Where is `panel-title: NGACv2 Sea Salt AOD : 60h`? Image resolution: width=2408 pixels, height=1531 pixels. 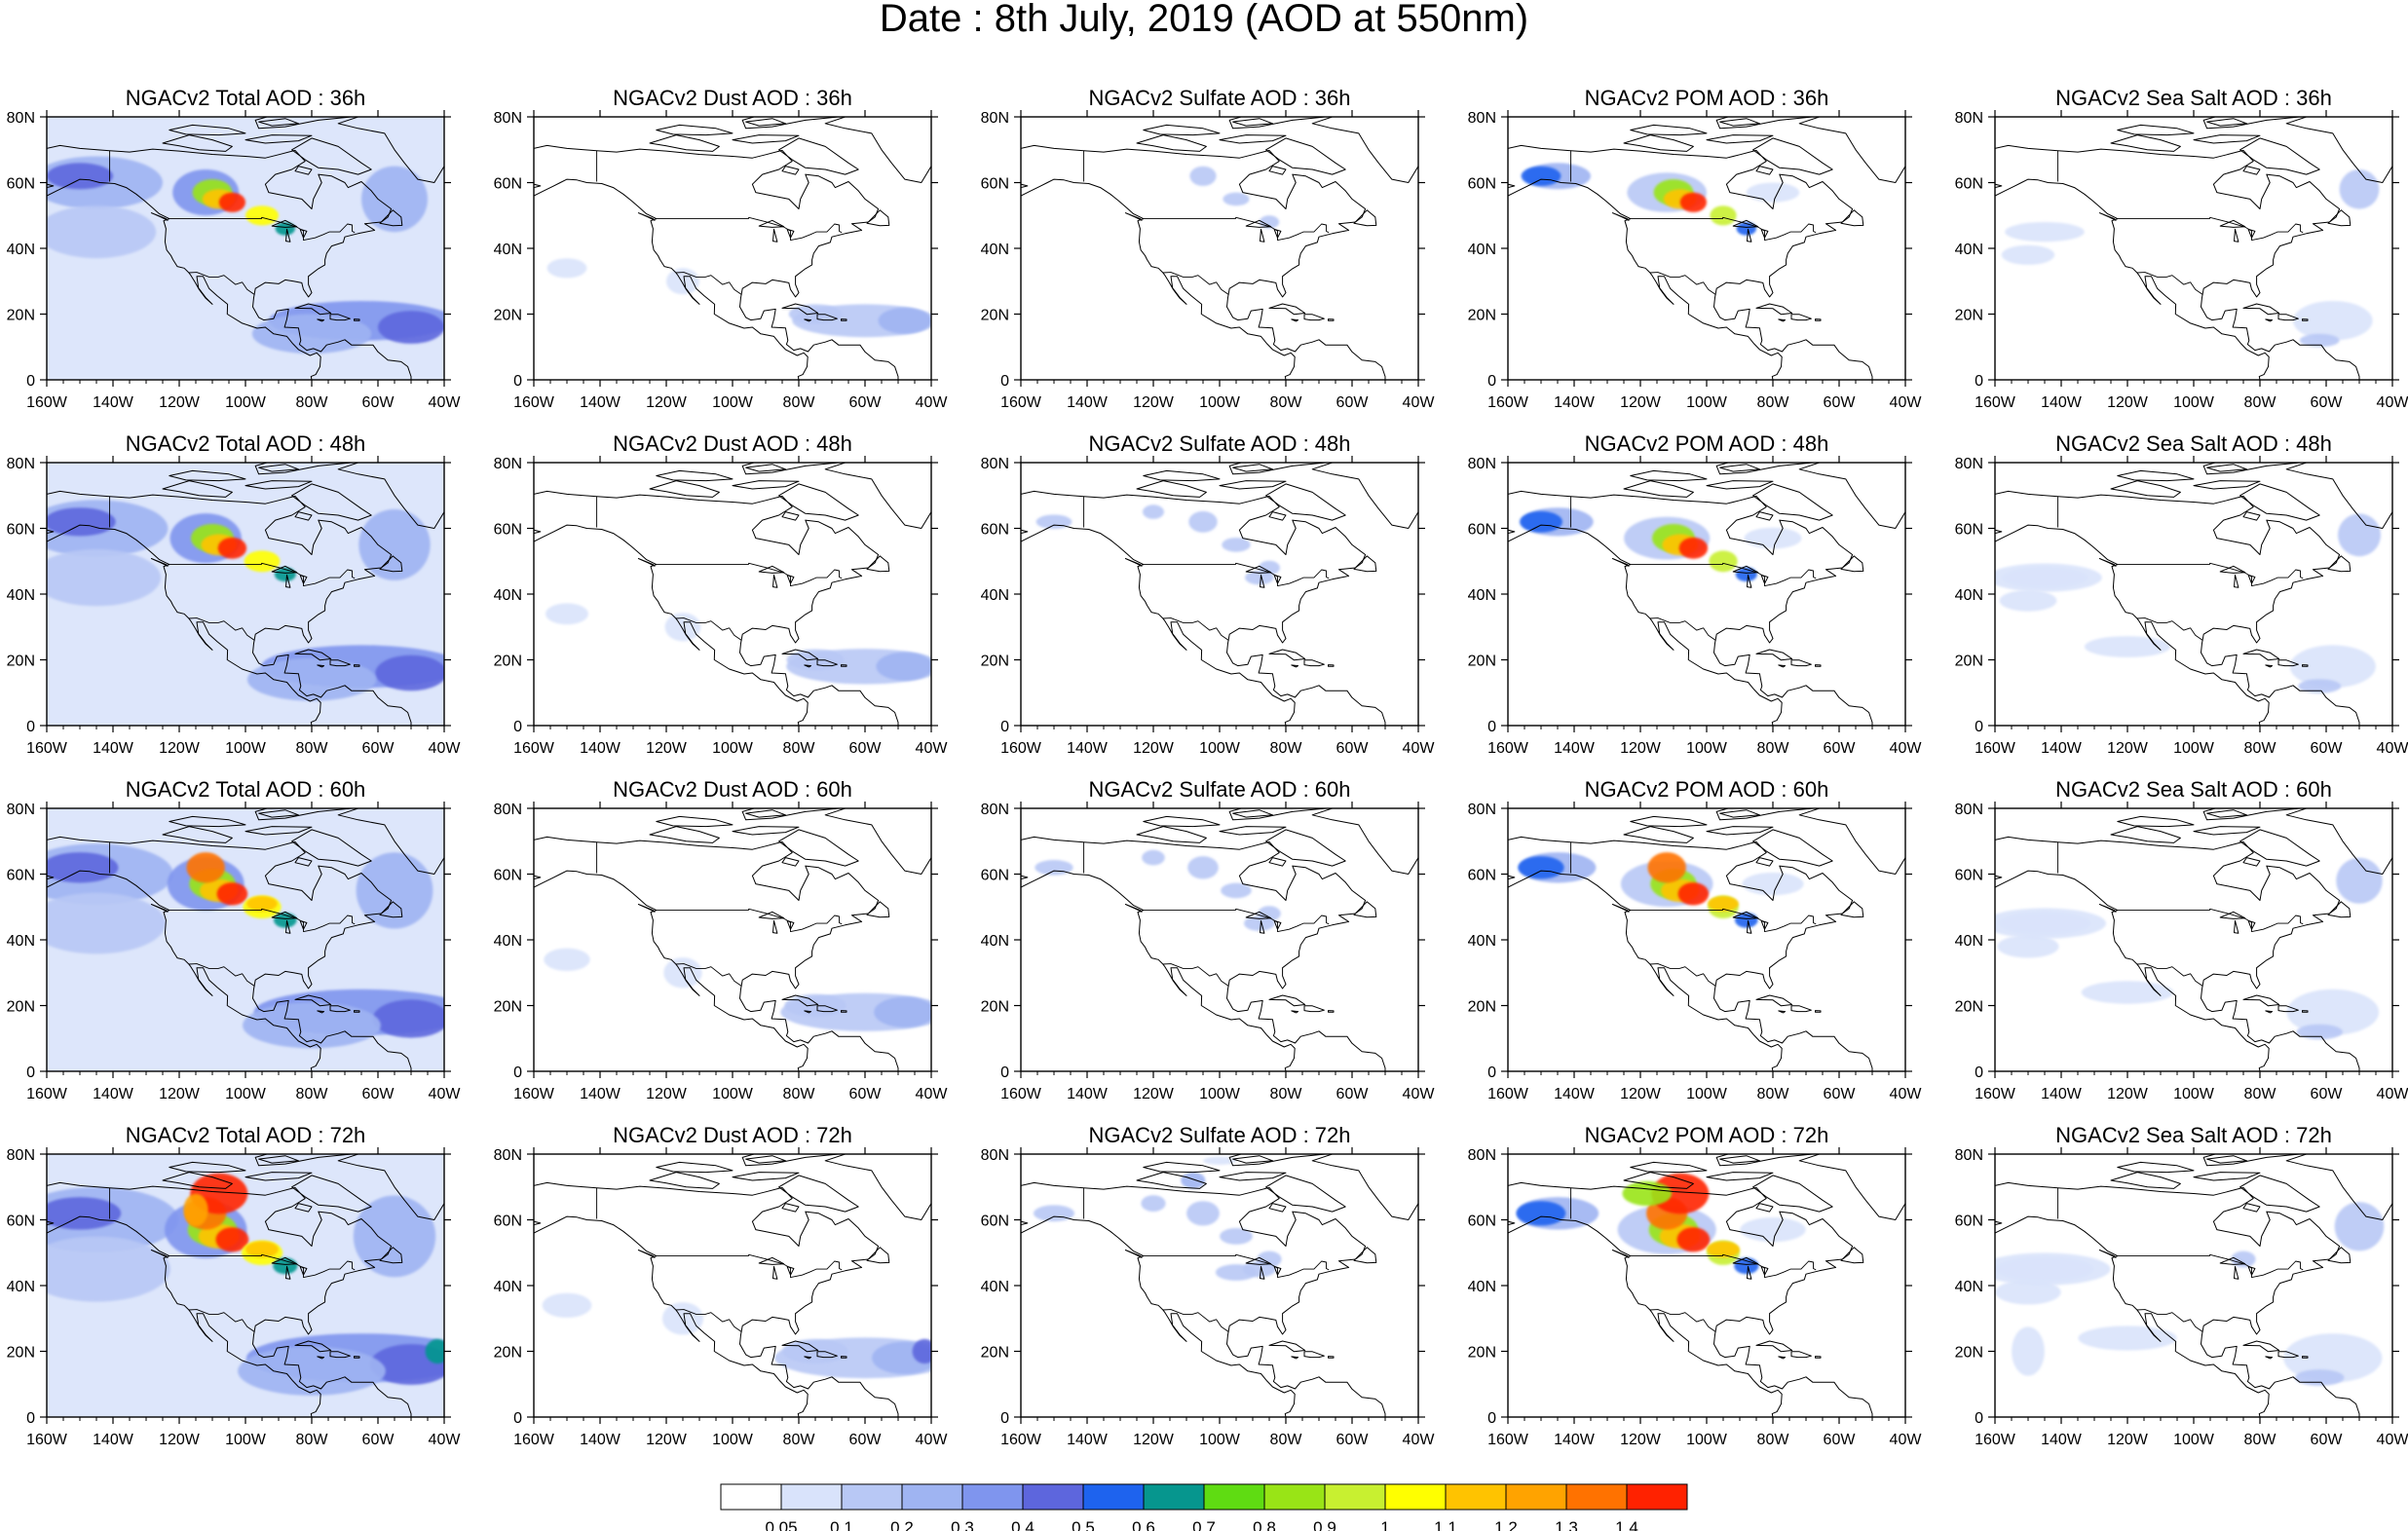
panel-title: NGACv2 Sea Salt AOD : 60h is located at coordinates (2193, 789).